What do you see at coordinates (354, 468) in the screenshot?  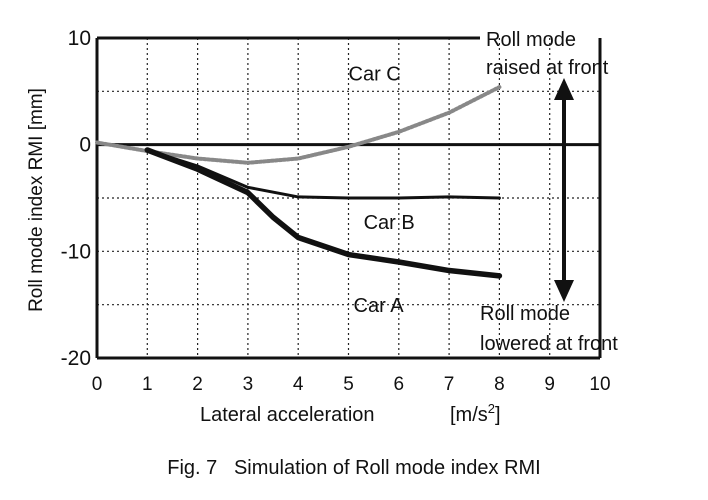 I see `figure-caption: Fig. 7 Simulation of Roll mode index RMI` at bounding box center [354, 468].